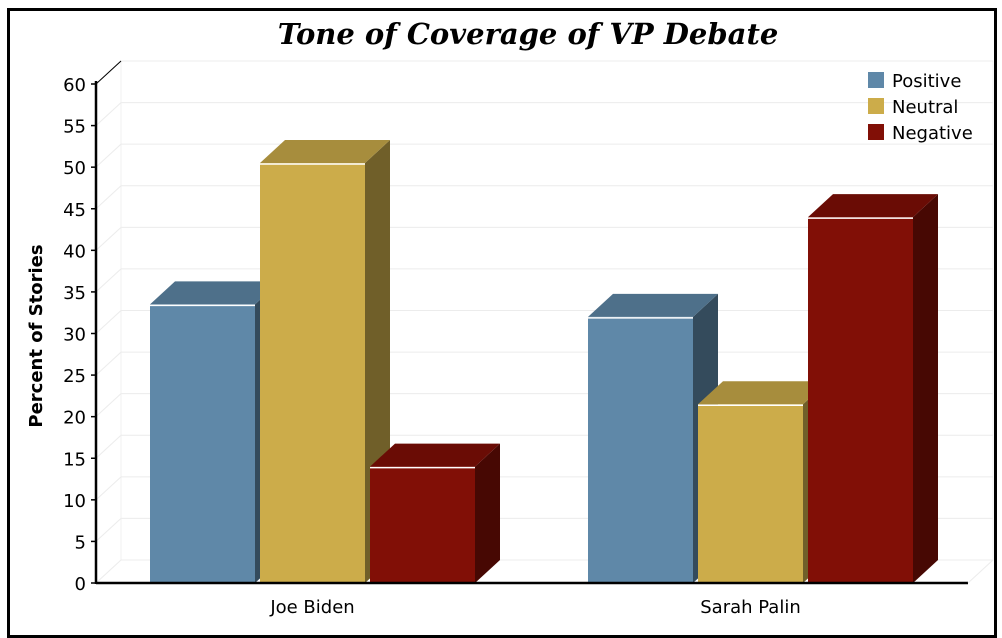 The image size is (1002, 638). I want to click on legend-item-negative: Negative, so click(920, 133).